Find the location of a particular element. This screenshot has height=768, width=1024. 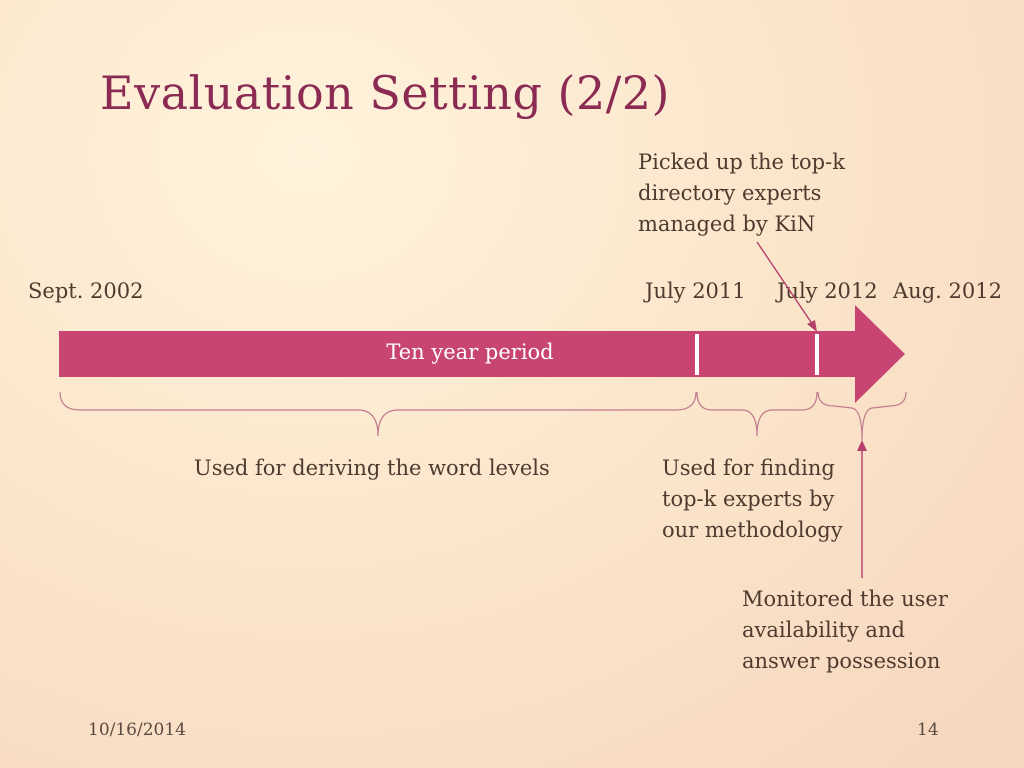

pointer-line-top-k is located at coordinates (786, 285).